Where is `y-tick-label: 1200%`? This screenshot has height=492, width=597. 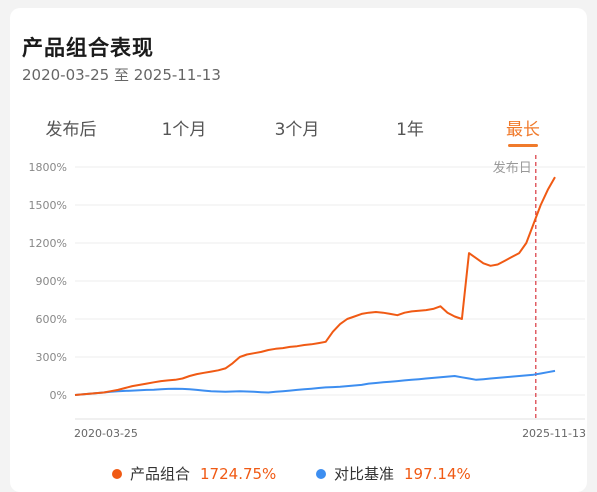 y-tick-label: 1200% is located at coordinates (48, 243).